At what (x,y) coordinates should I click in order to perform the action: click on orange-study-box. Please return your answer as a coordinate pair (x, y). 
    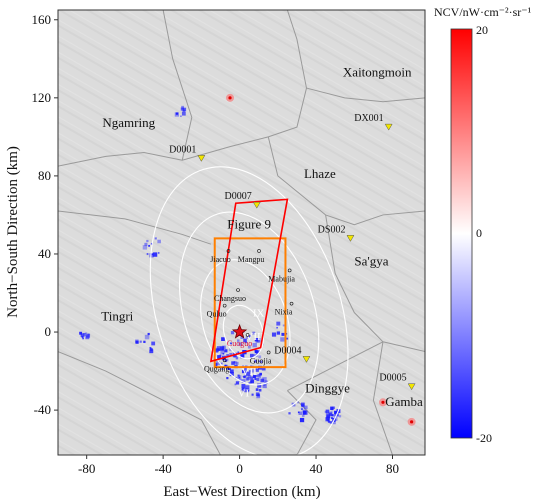
    Looking at the image, I should click on (250, 303).